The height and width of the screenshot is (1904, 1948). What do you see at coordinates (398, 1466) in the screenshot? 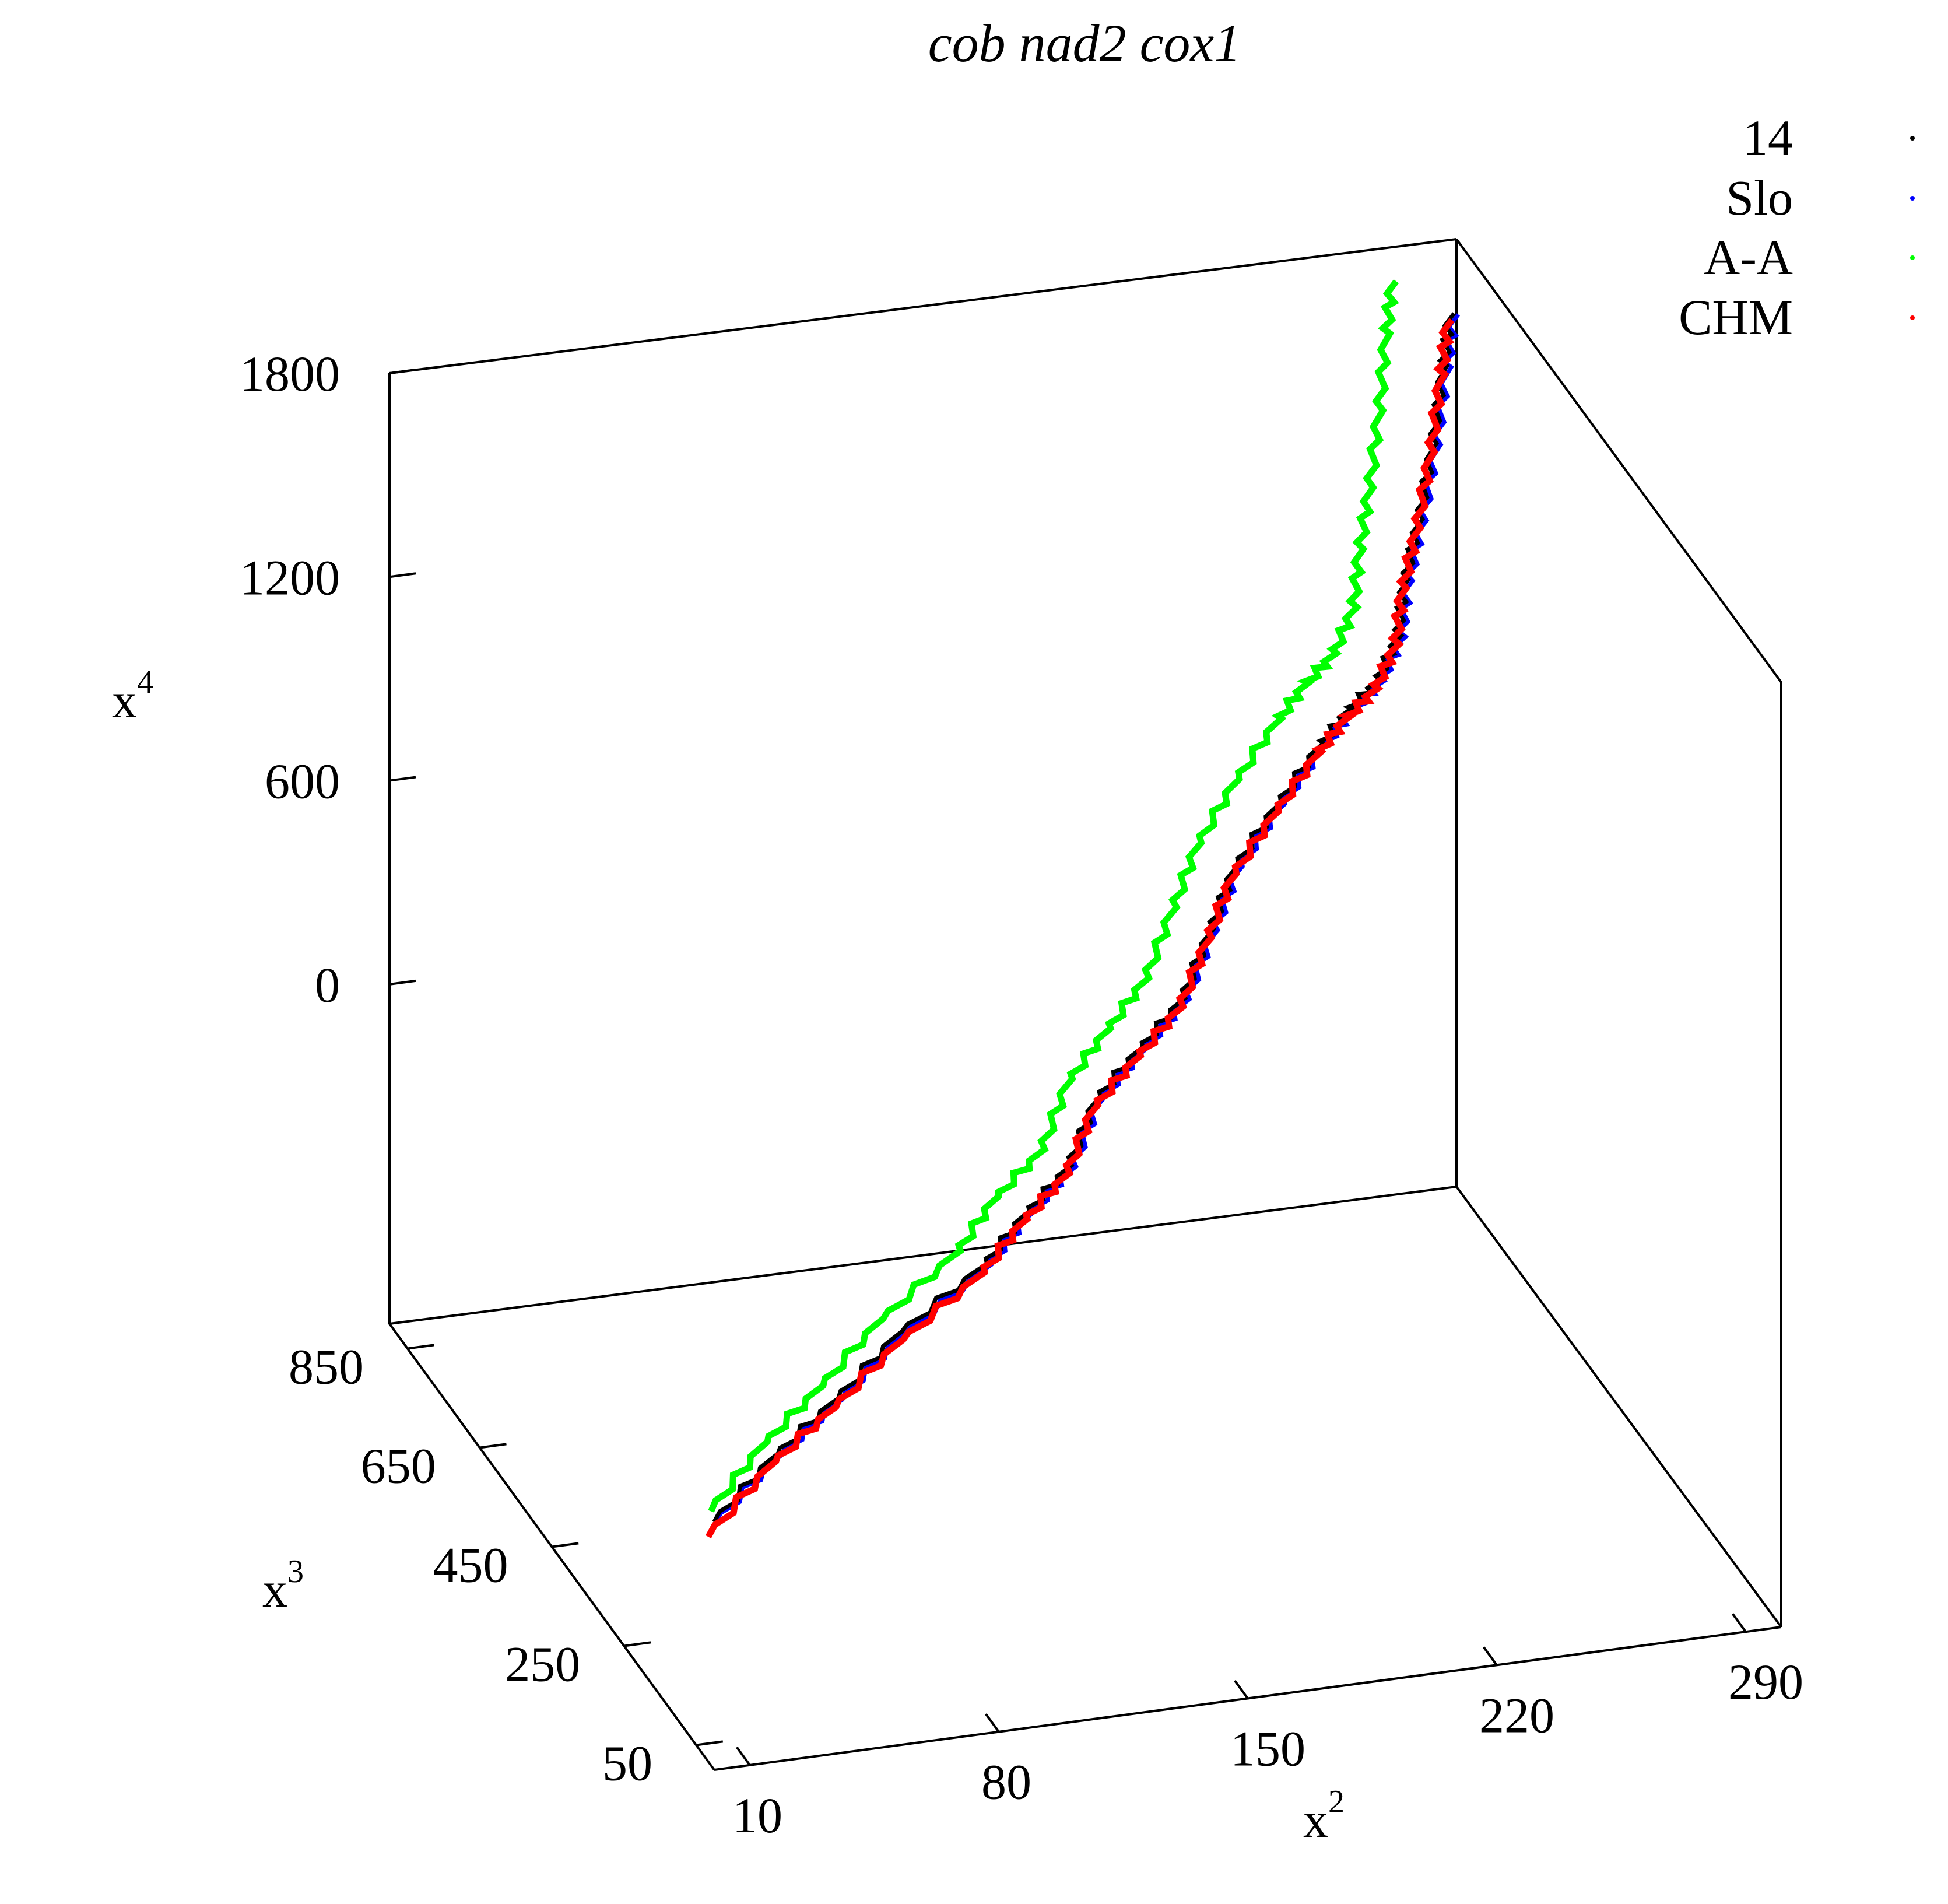
I see `y-tick-label-3: 650` at bounding box center [398, 1466].